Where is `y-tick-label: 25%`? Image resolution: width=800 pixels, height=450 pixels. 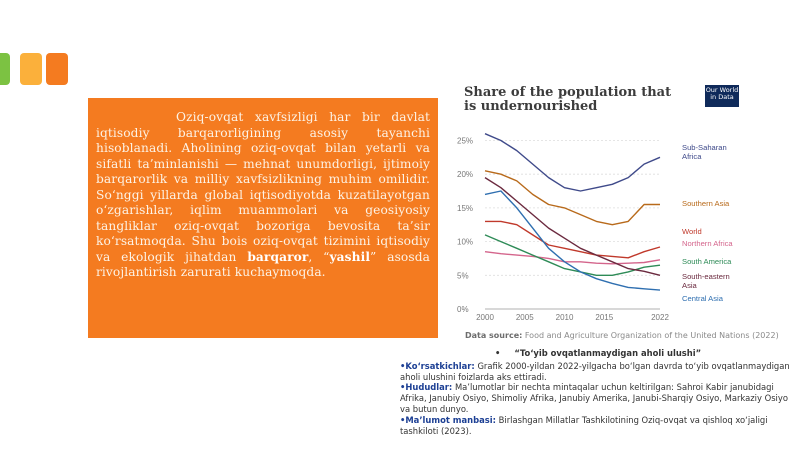
y-tick-label: 25% is located at coordinates (465, 140).